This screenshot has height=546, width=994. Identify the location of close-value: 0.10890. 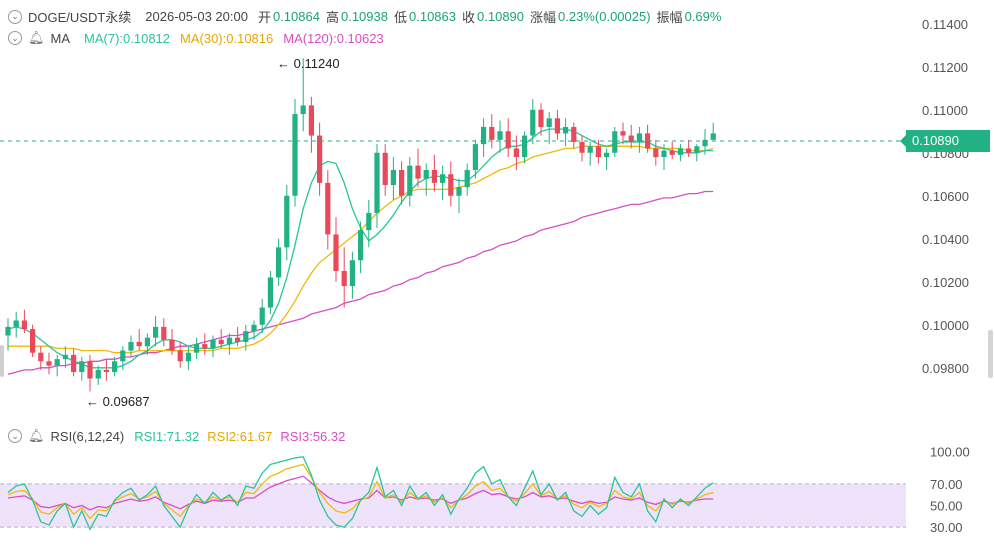
(501, 16).